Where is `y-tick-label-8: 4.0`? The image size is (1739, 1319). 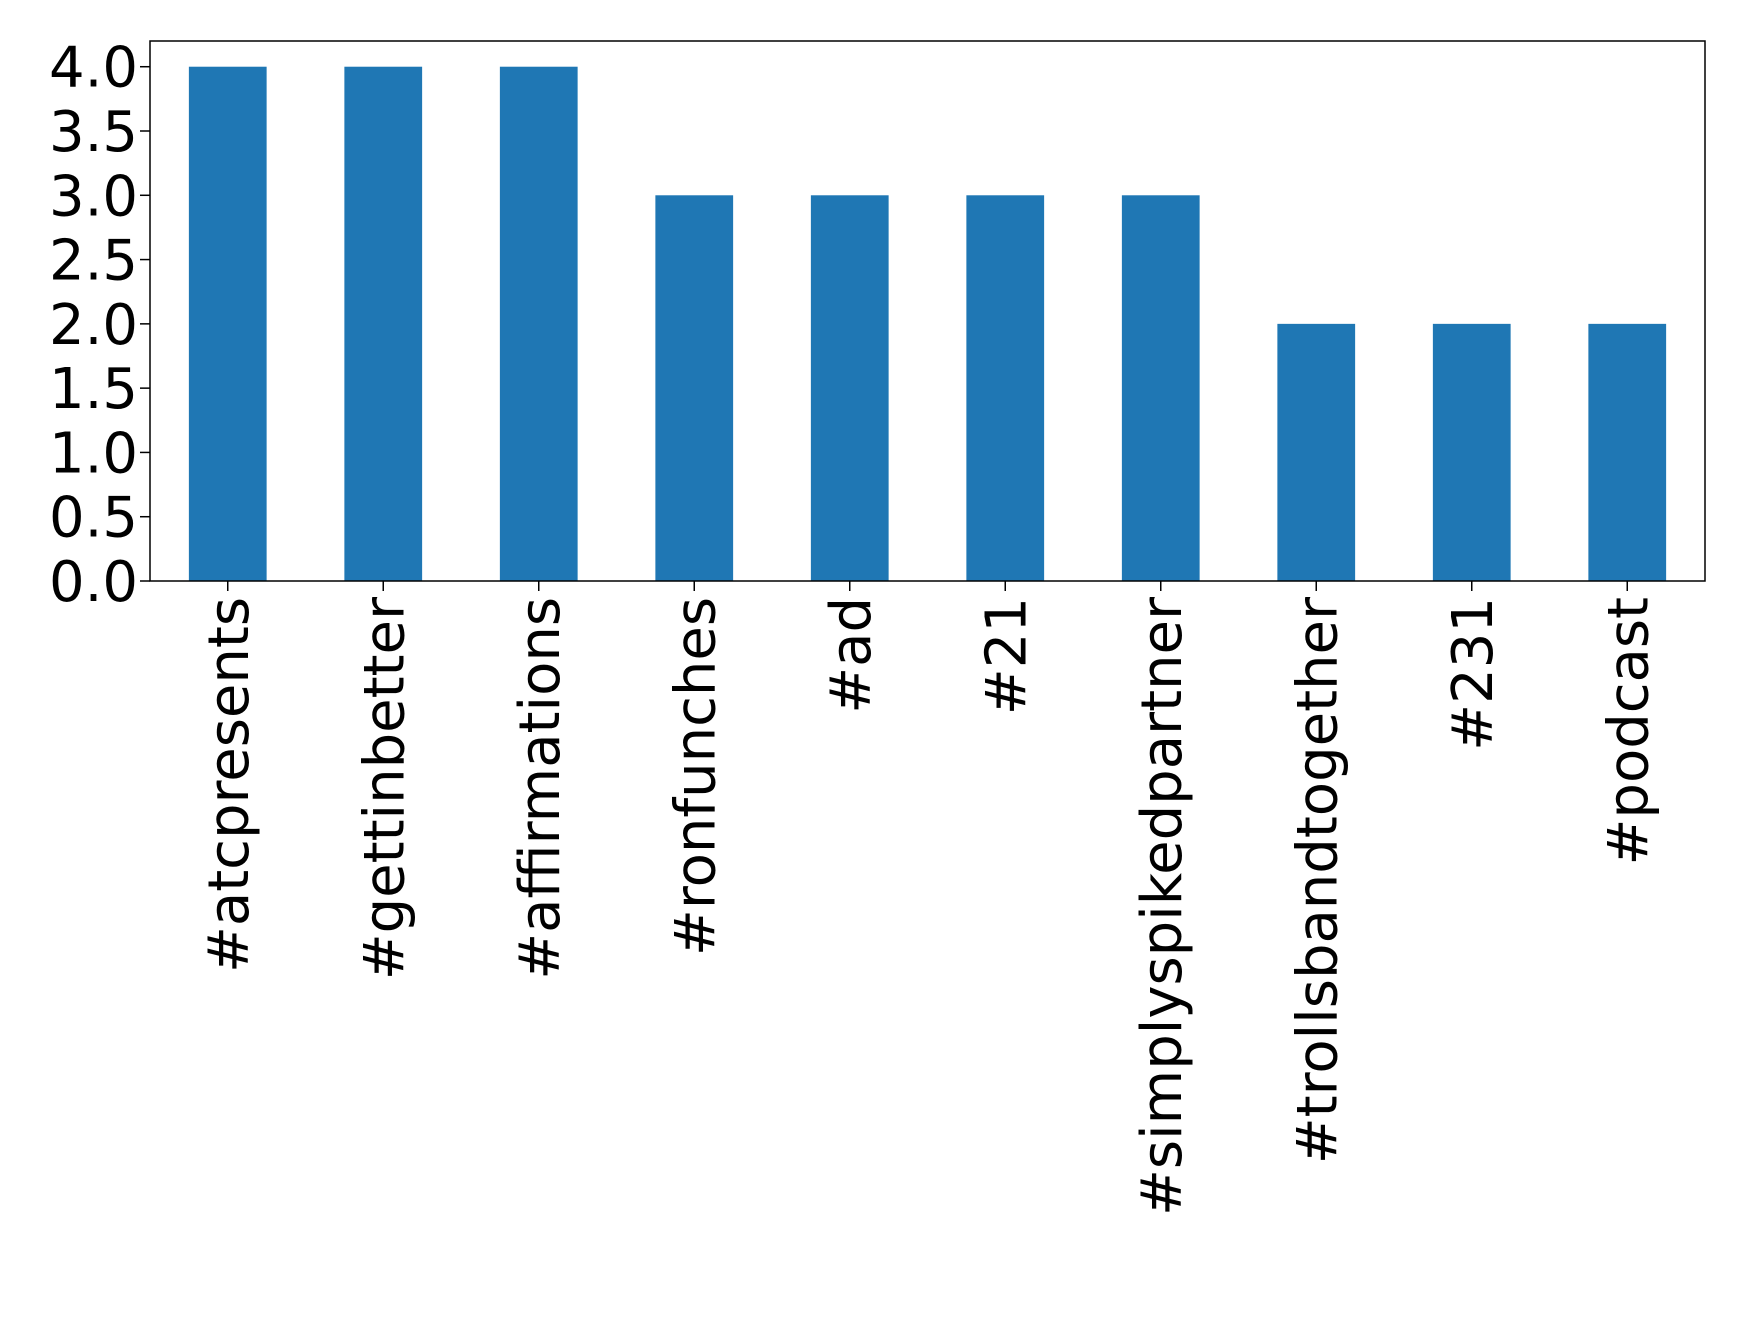
y-tick-label-8: 4.0 is located at coordinates (93, 68).